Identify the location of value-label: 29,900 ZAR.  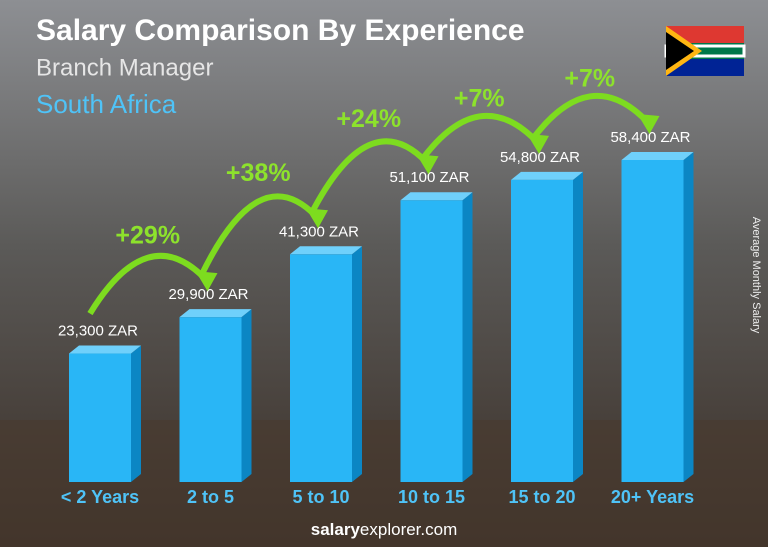
(208, 294).